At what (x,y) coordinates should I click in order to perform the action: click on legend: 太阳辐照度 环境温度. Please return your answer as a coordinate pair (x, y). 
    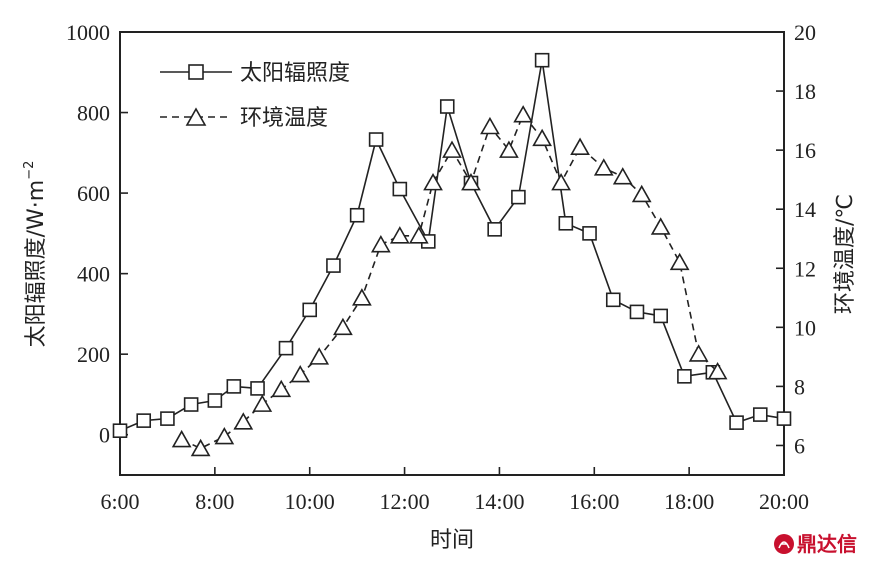
    Looking at the image, I should click on (255, 96).